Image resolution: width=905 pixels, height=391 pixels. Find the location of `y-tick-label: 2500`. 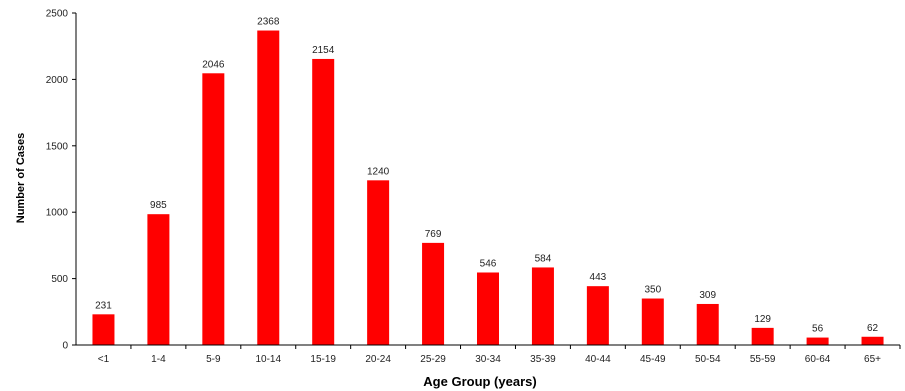

y-tick-label: 2500 is located at coordinates (57, 14).